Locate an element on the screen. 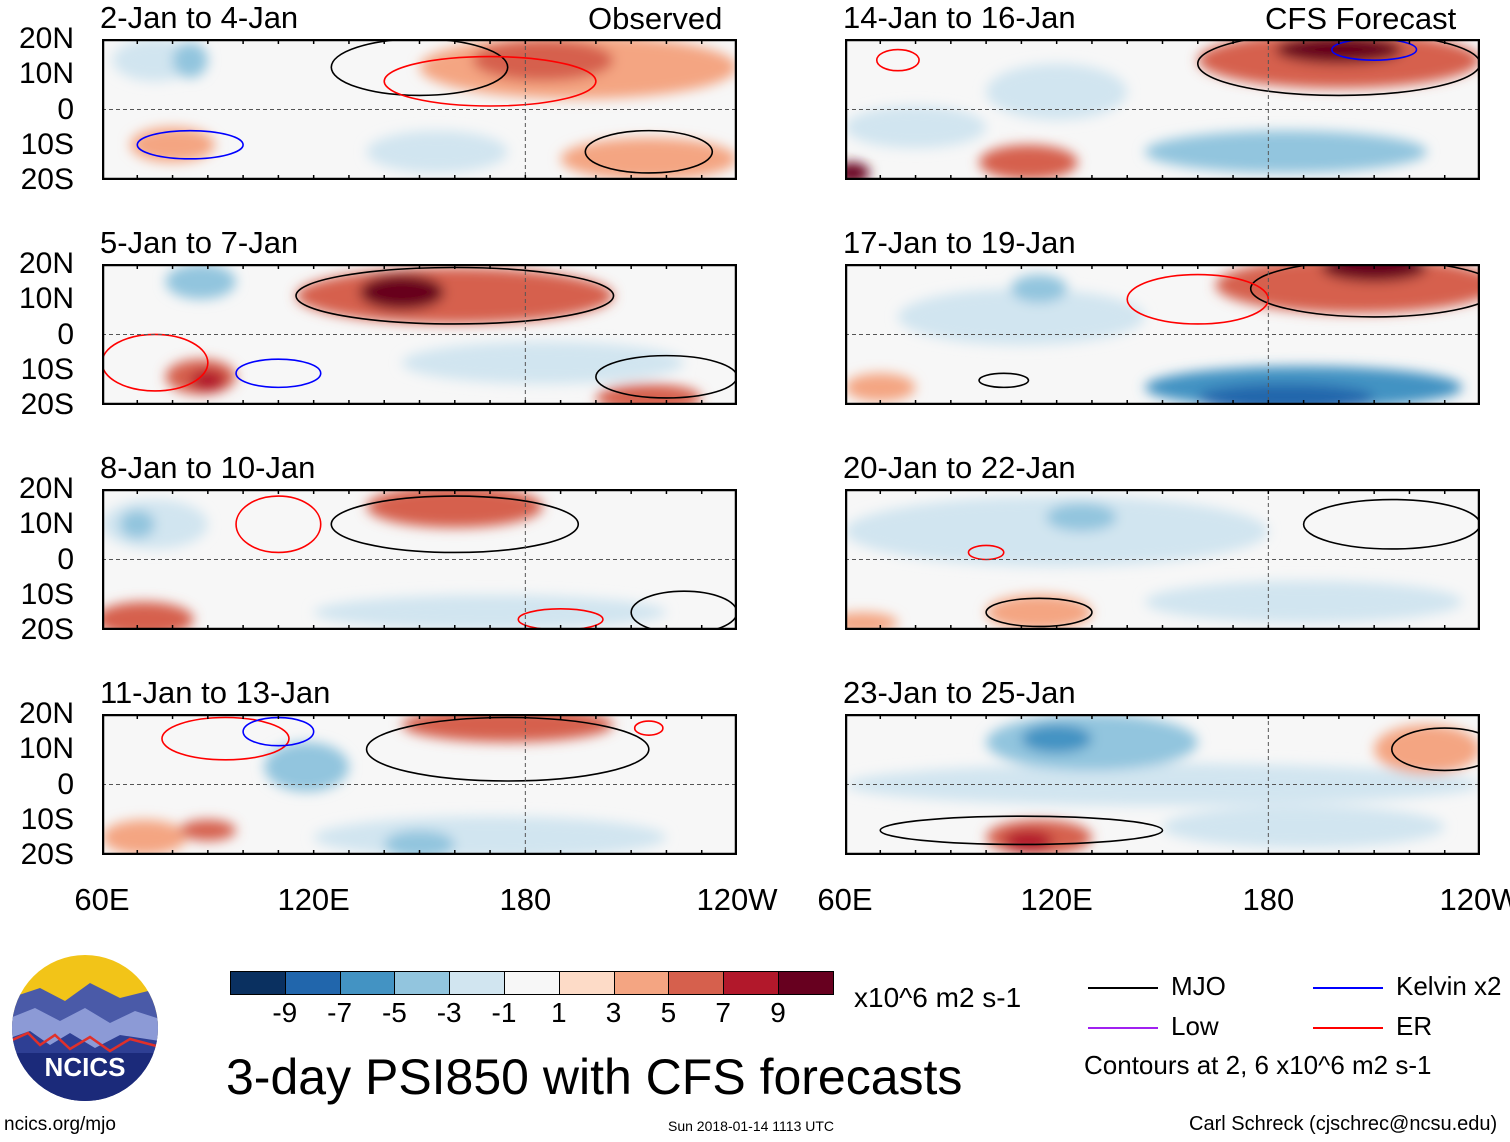  panel-title: 17-Jan to 19-Jan is located at coordinates (959, 242).